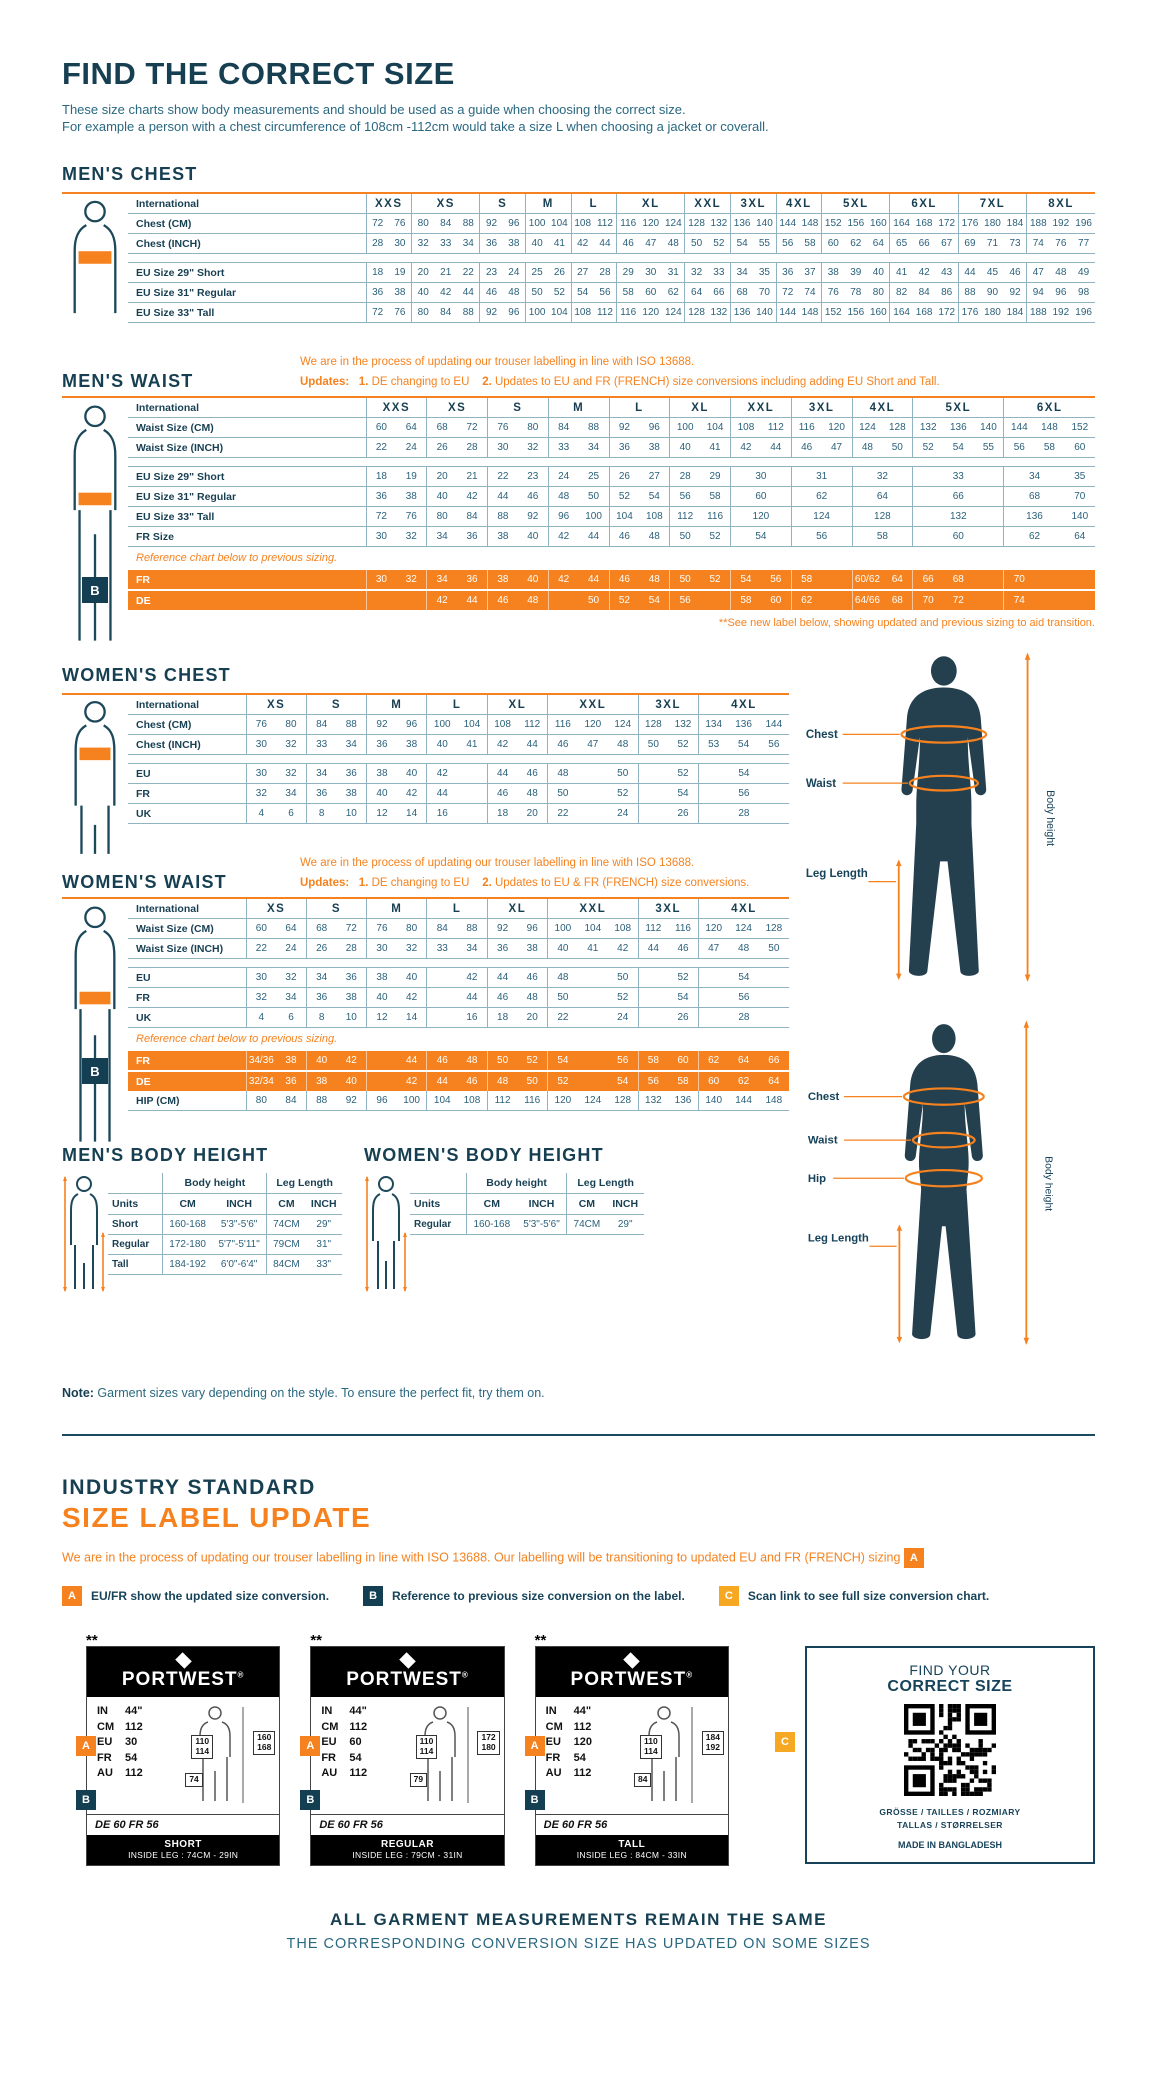  Describe the element at coordinates (195, 1596) in the screenshot. I see `legend-item-a: A EU/FR show the updated size conversion.` at that location.